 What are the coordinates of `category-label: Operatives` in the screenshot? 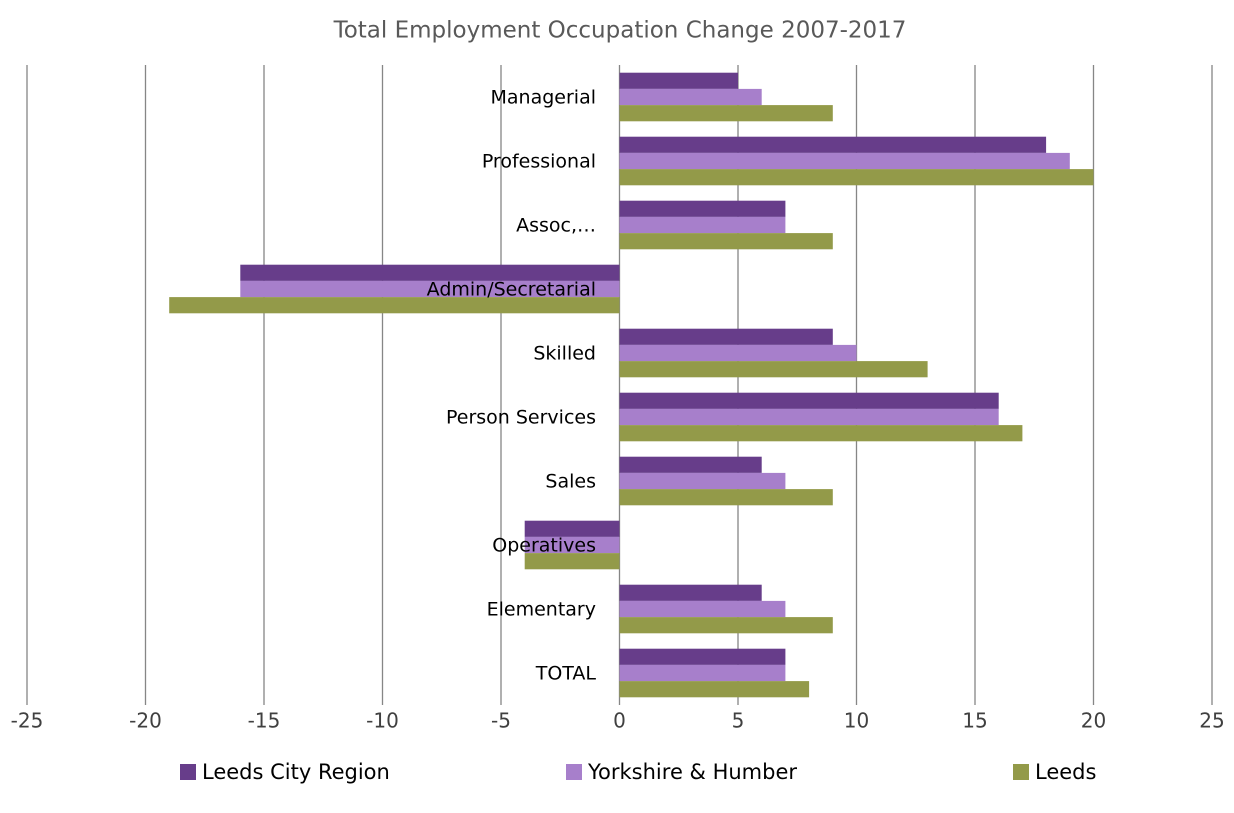 It's located at (544, 546).